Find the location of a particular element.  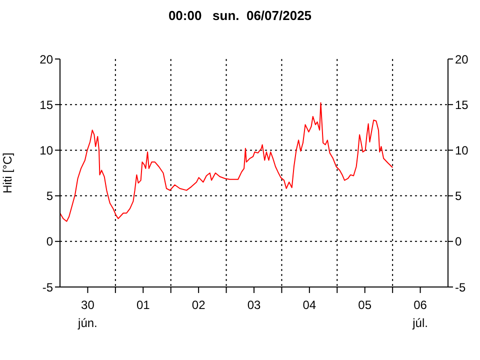

y-tick-label: 20 is located at coordinates (47, 59).